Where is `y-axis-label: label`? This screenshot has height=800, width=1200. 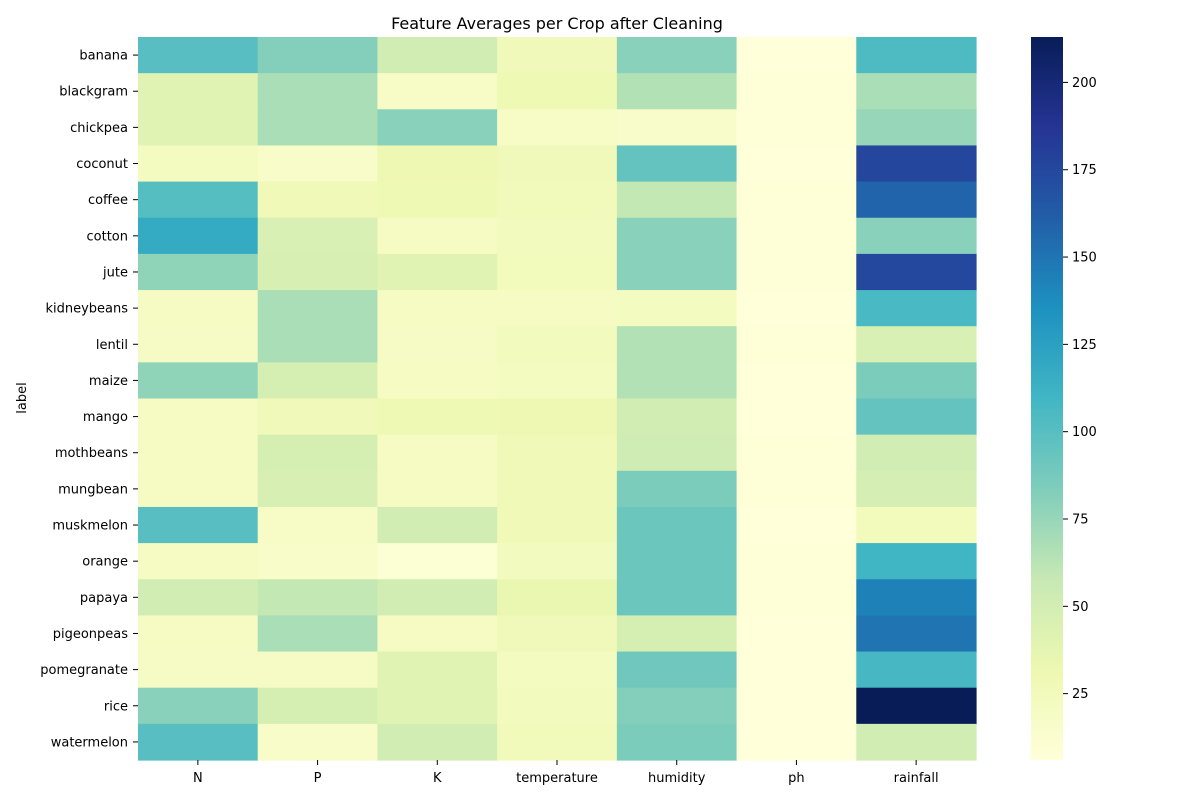
y-axis-label: label is located at coordinates (22, 397).